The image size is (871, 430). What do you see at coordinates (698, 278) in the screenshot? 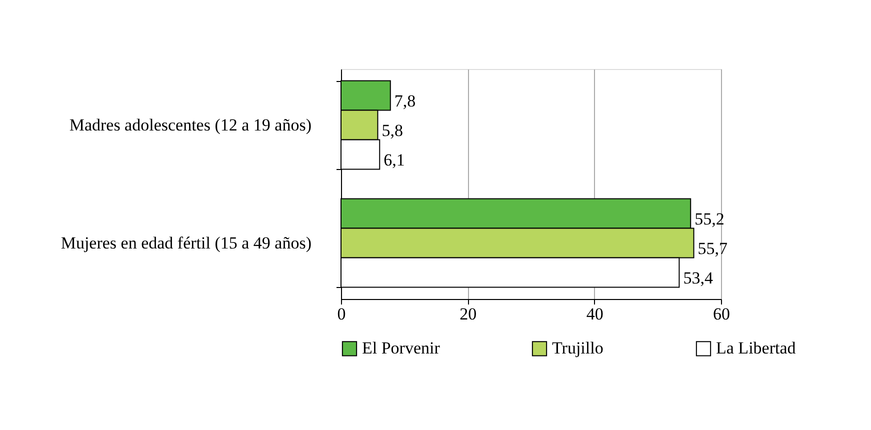
I see `data-label: 53,4` at bounding box center [698, 278].